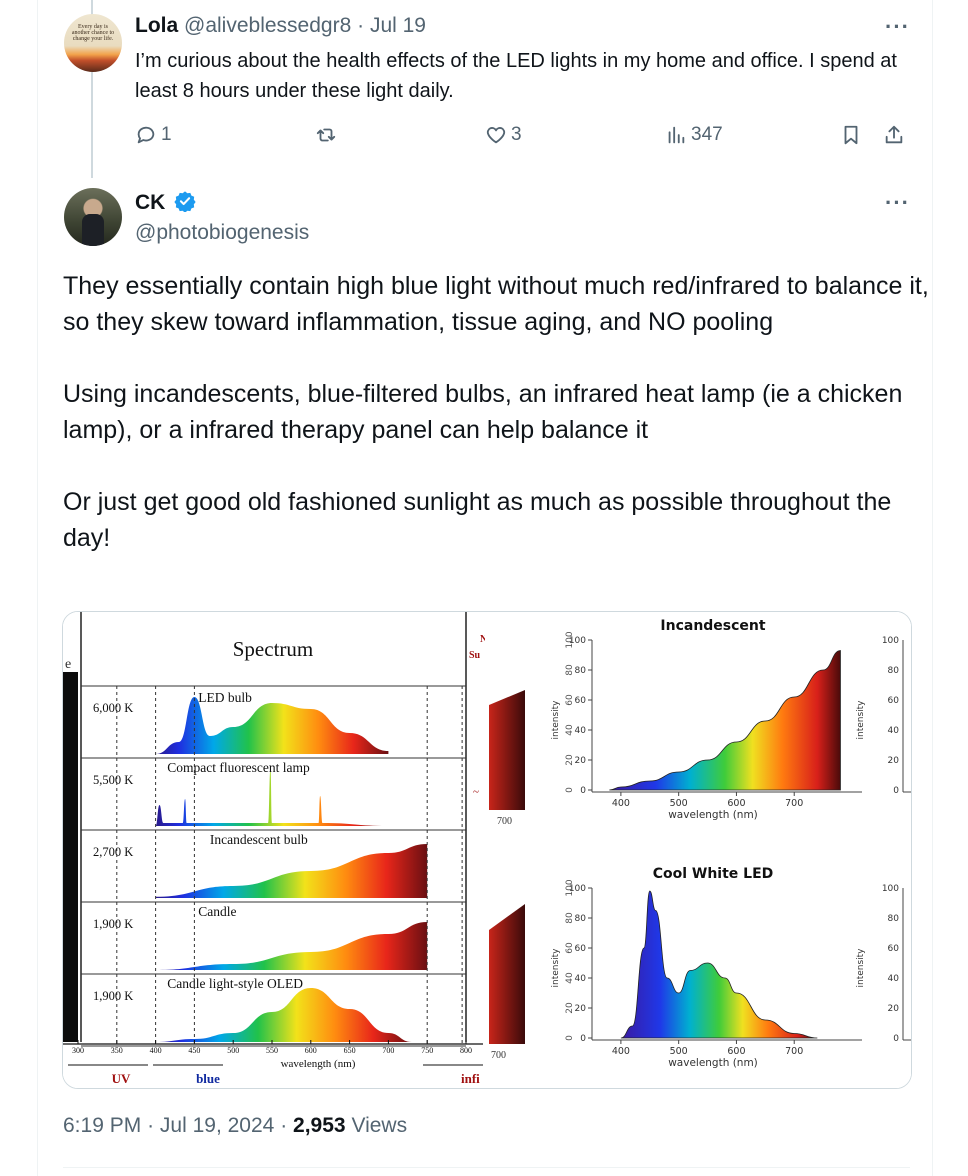 The height and width of the screenshot is (1176, 968). Describe the element at coordinates (581, 731) in the screenshot. I see `y-tick-label: 40` at that location.